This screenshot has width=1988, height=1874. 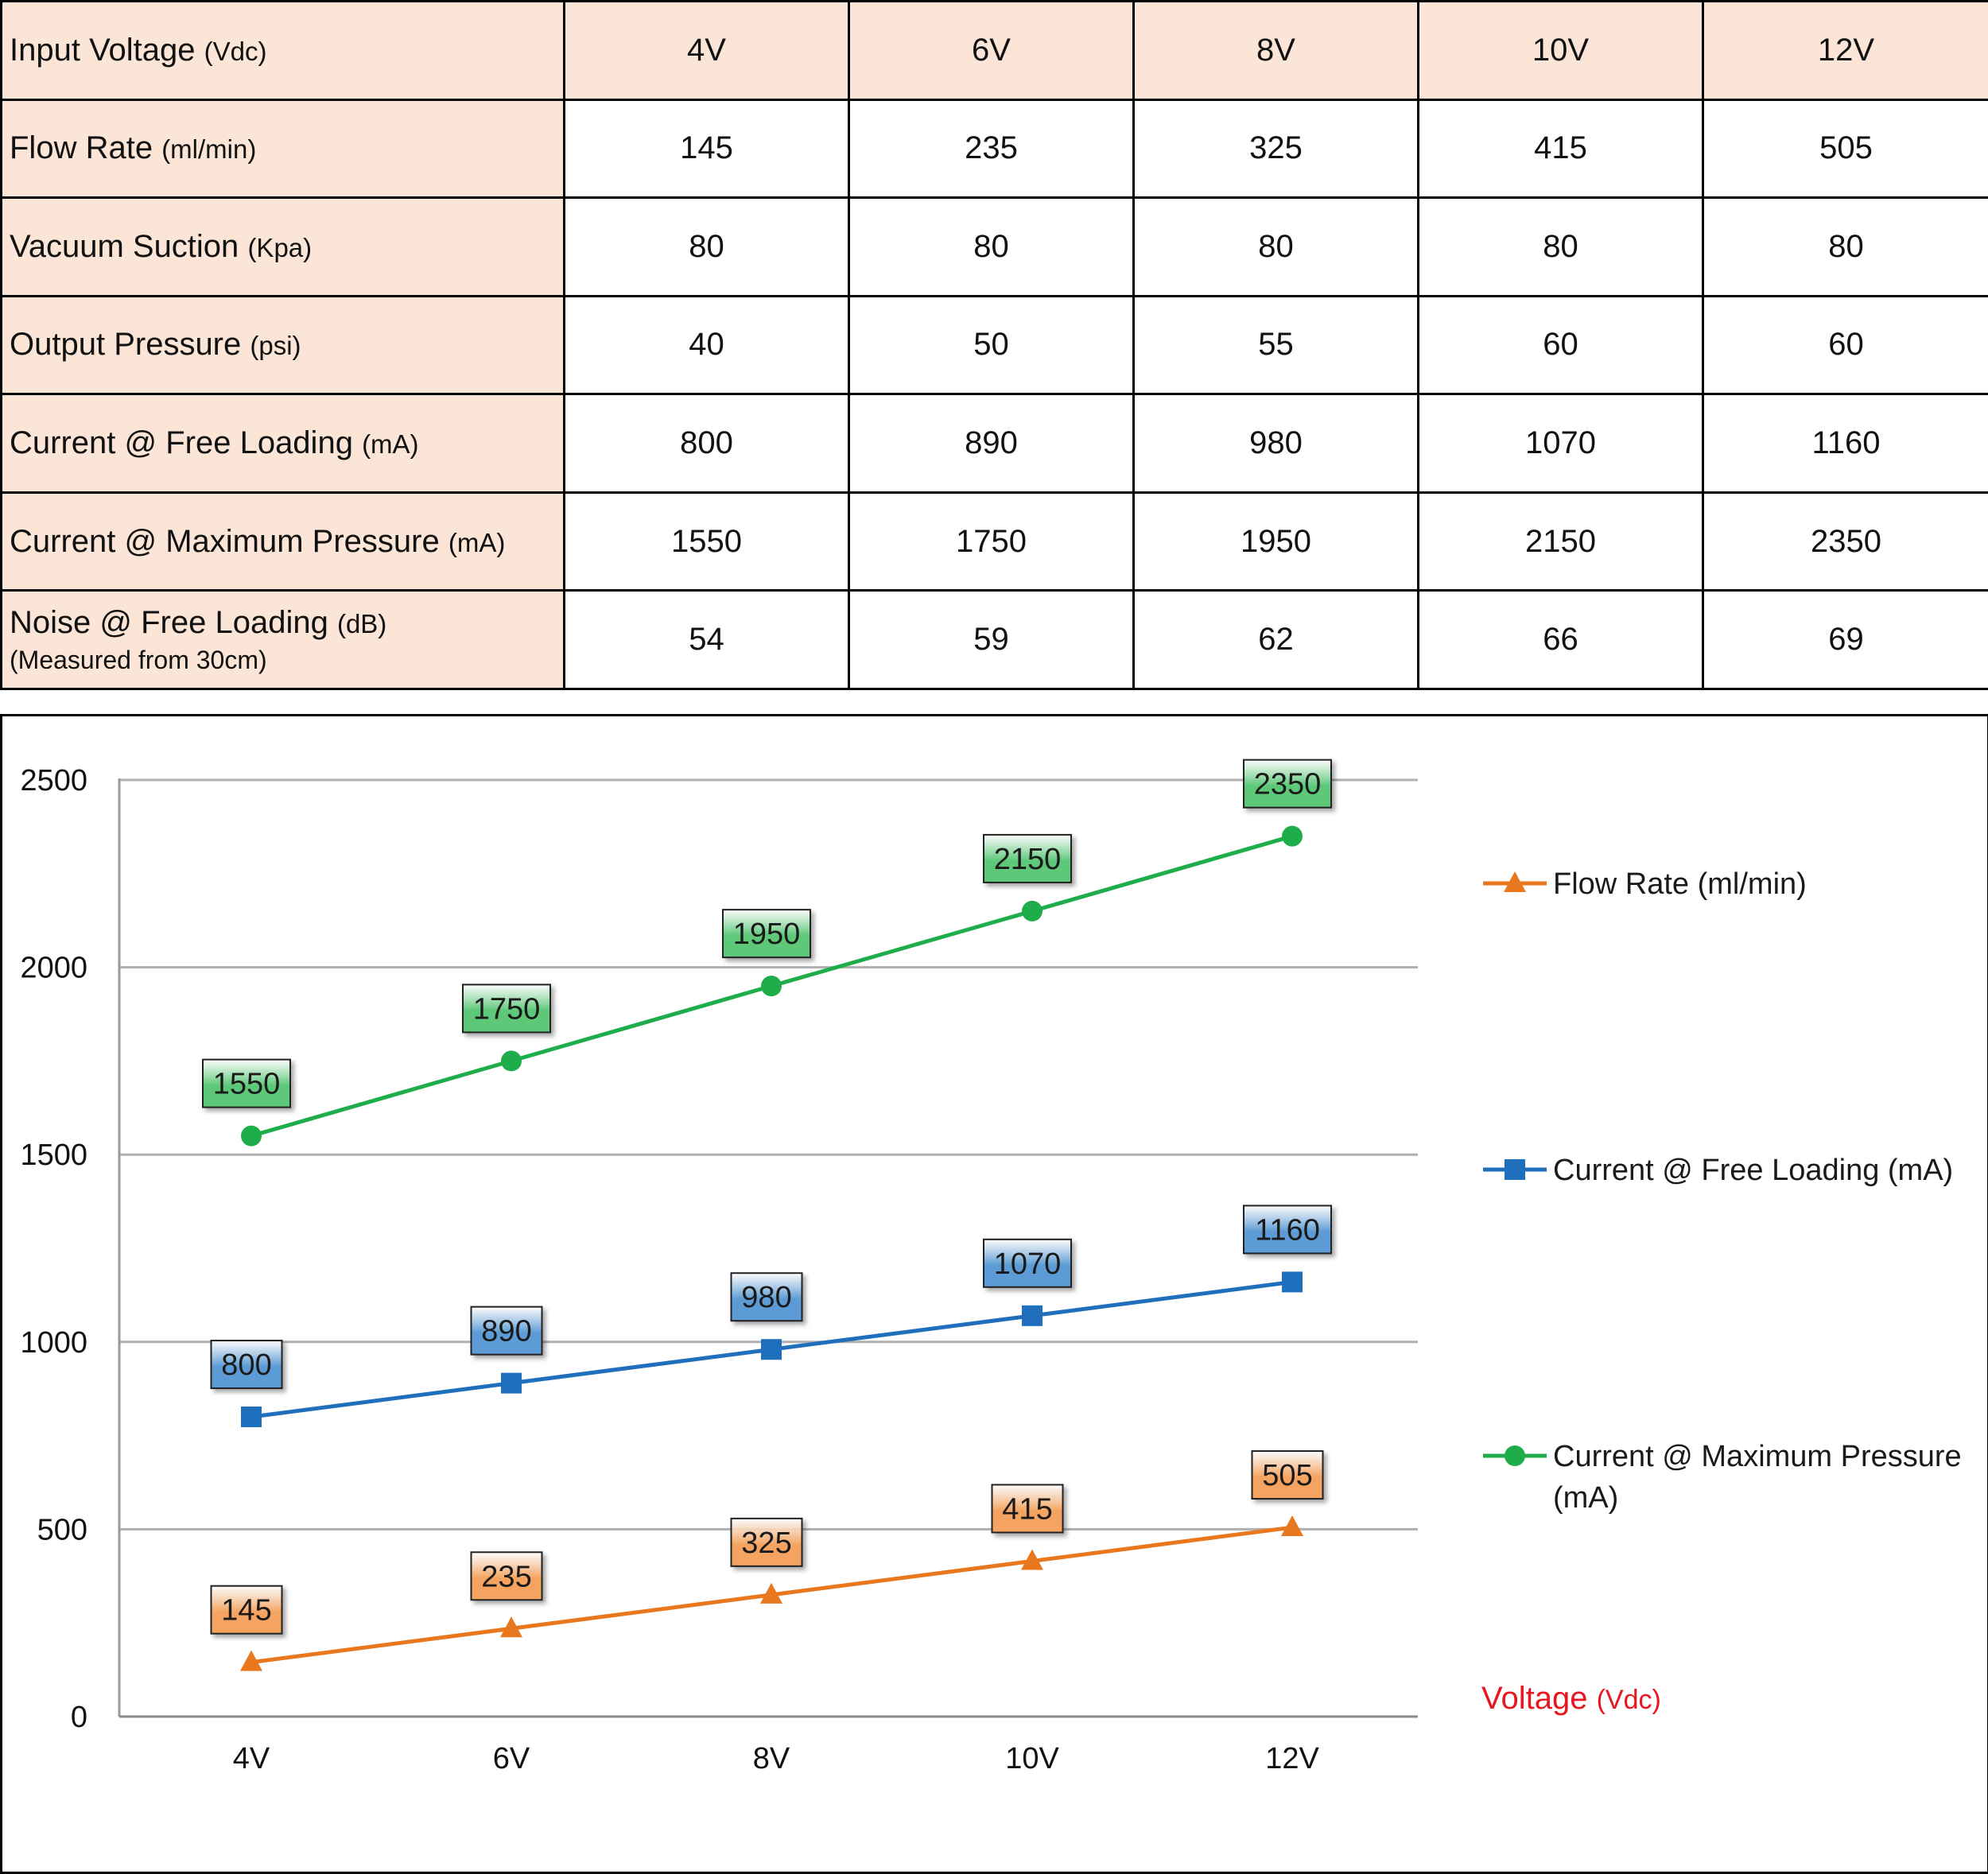 I want to click on x-axis-title: Voltage (Vdc), so click(x=1571, y=1698).